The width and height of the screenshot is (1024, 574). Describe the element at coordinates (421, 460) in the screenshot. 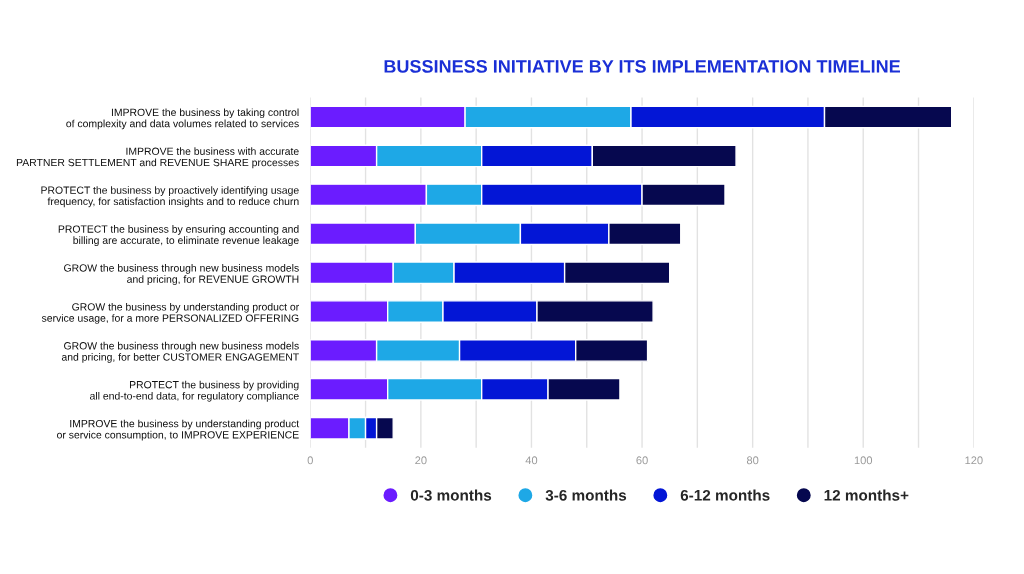

I see `x-tick-label: 20` at that location.